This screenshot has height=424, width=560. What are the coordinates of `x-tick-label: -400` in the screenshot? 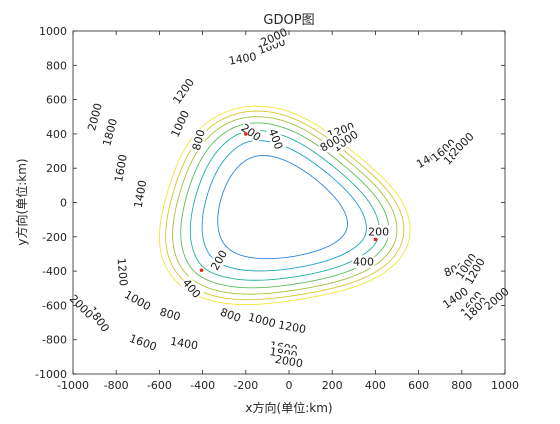 It's located at (202, 385).